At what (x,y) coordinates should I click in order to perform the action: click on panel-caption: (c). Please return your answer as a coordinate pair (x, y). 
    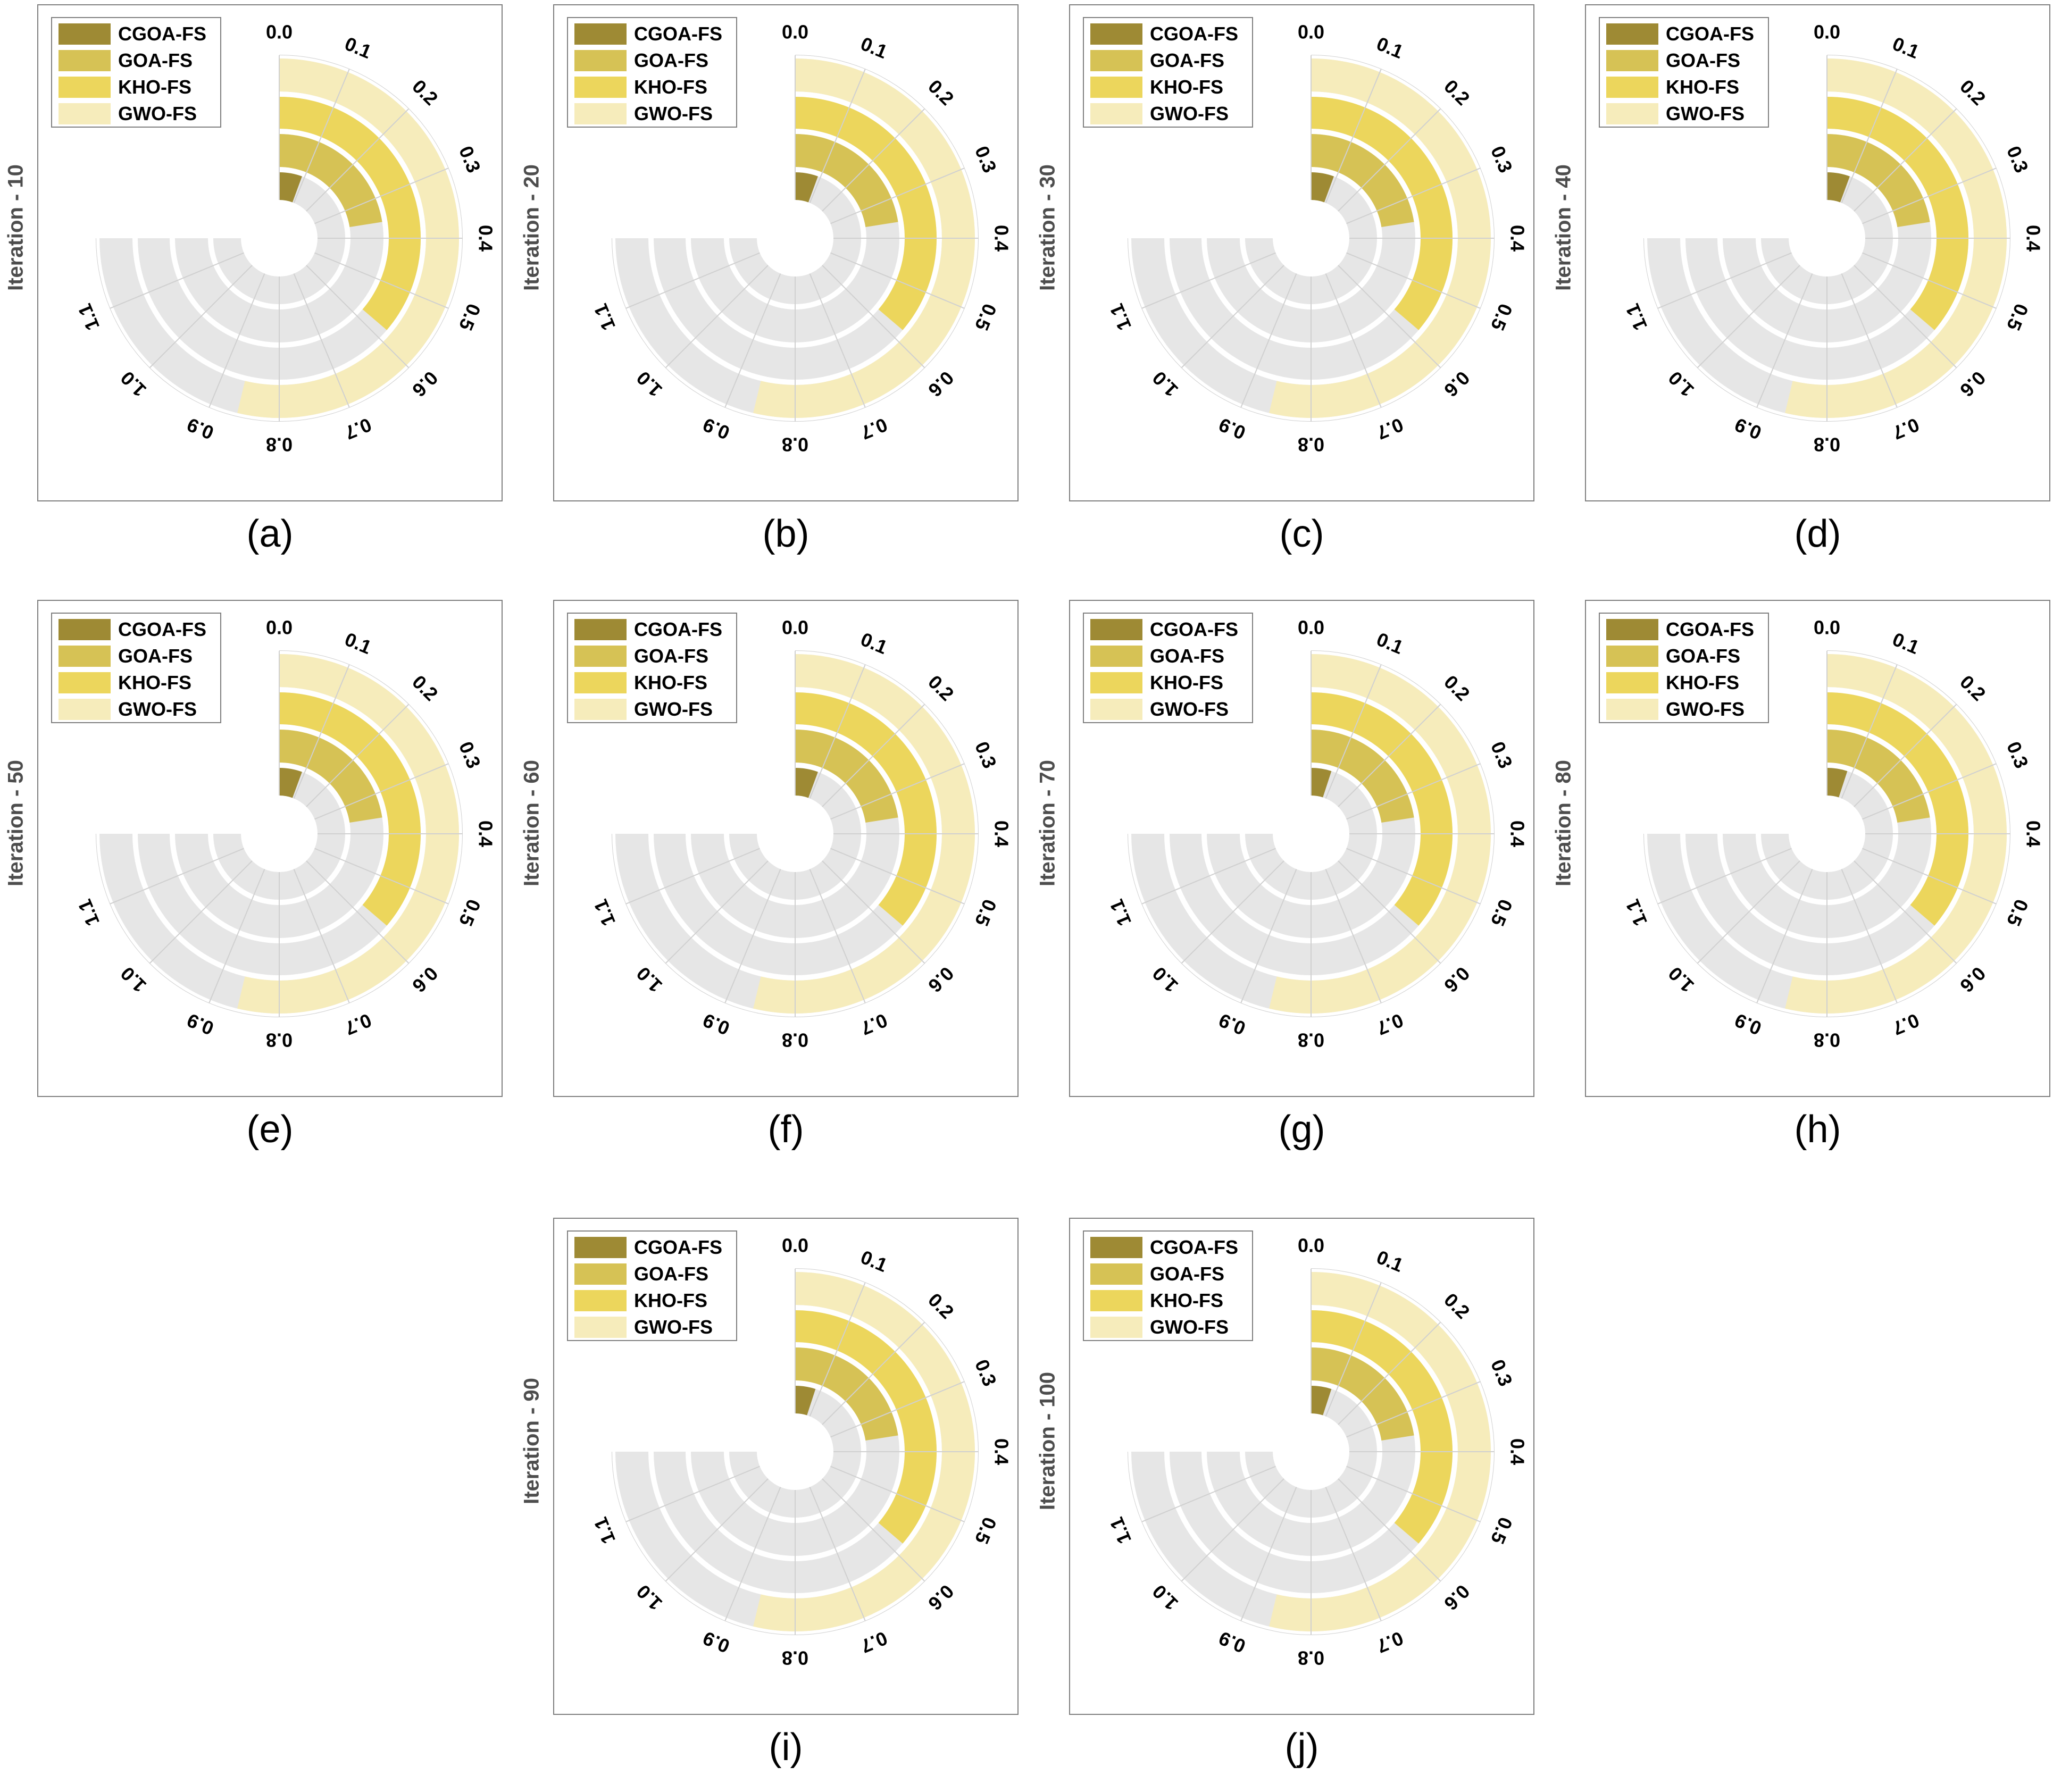
    Looking at the image, I should click on (1301, 534).